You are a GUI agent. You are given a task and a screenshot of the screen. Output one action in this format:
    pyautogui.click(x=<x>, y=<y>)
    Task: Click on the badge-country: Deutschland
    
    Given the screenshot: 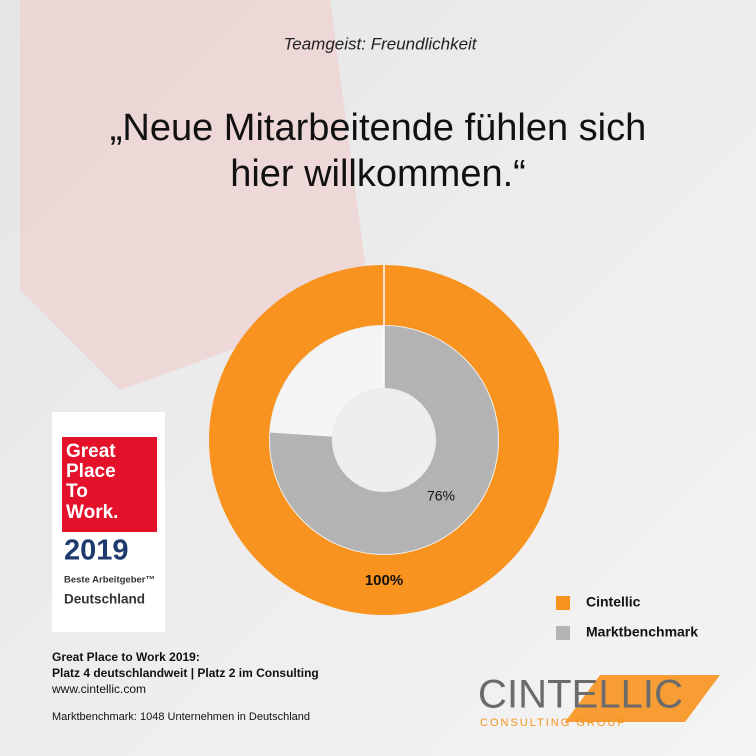 What is the action you would take?
    pyautogui.click(x=104, y=599)
    